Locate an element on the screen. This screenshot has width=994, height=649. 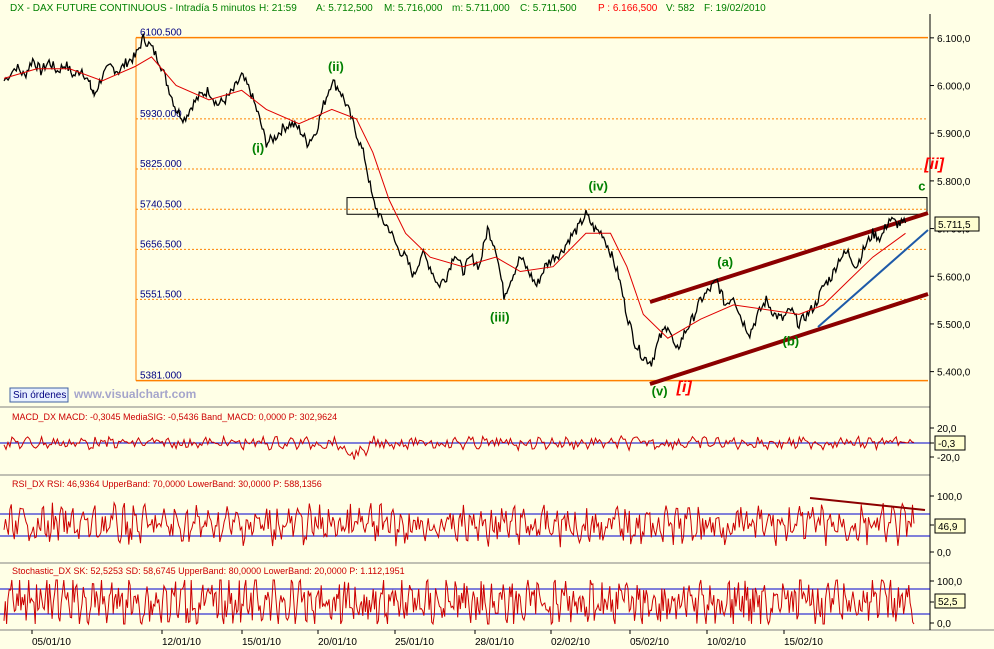
last-price-label: 5.711,5 is located at coordinates (954, 225).